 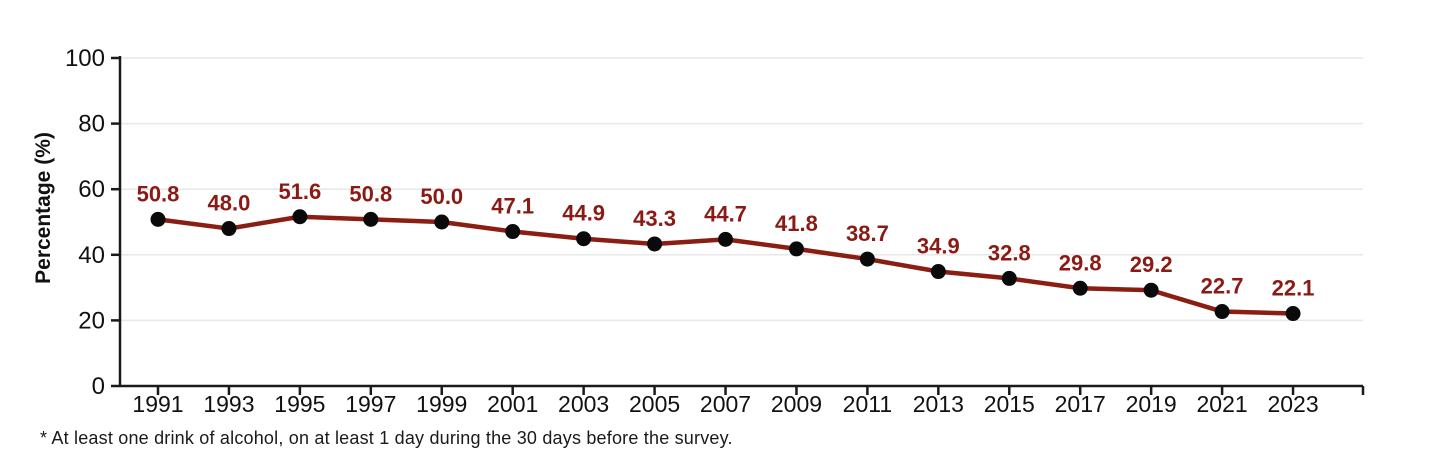 What do you see at coordinates (938, 404) in the screenshot?
I see `x-tick-label: 2013` at bounding box center [938, 404].